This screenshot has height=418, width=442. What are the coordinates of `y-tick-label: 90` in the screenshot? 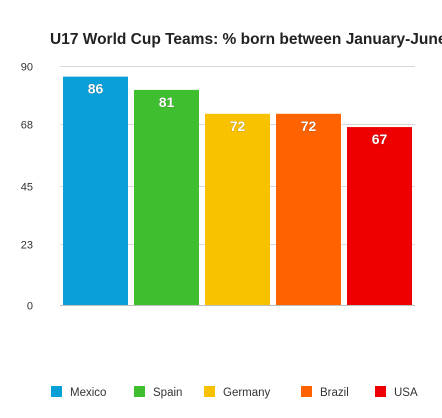 It's located at (27, 68).